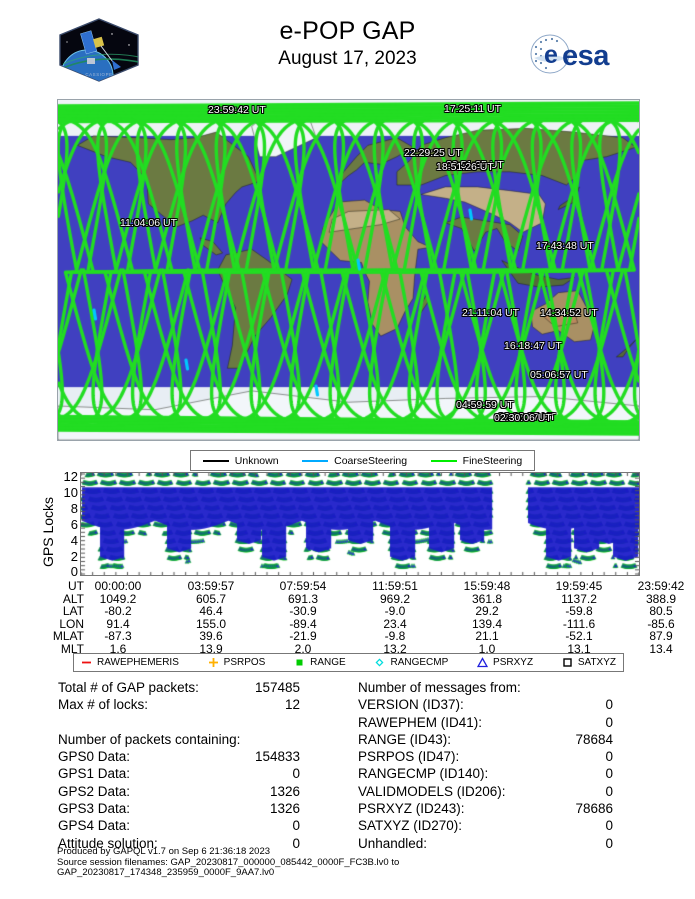  I want to click on plot-y-tick: 10, so click(70, 492).